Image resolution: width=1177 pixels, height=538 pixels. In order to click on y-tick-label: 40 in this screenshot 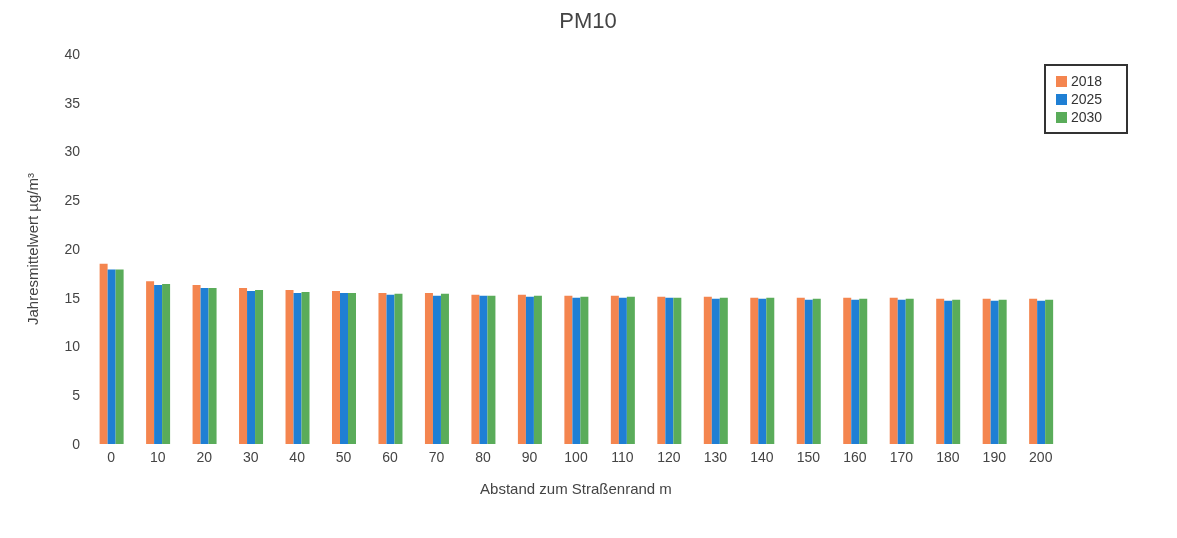, I will do `click(72, 53)`.